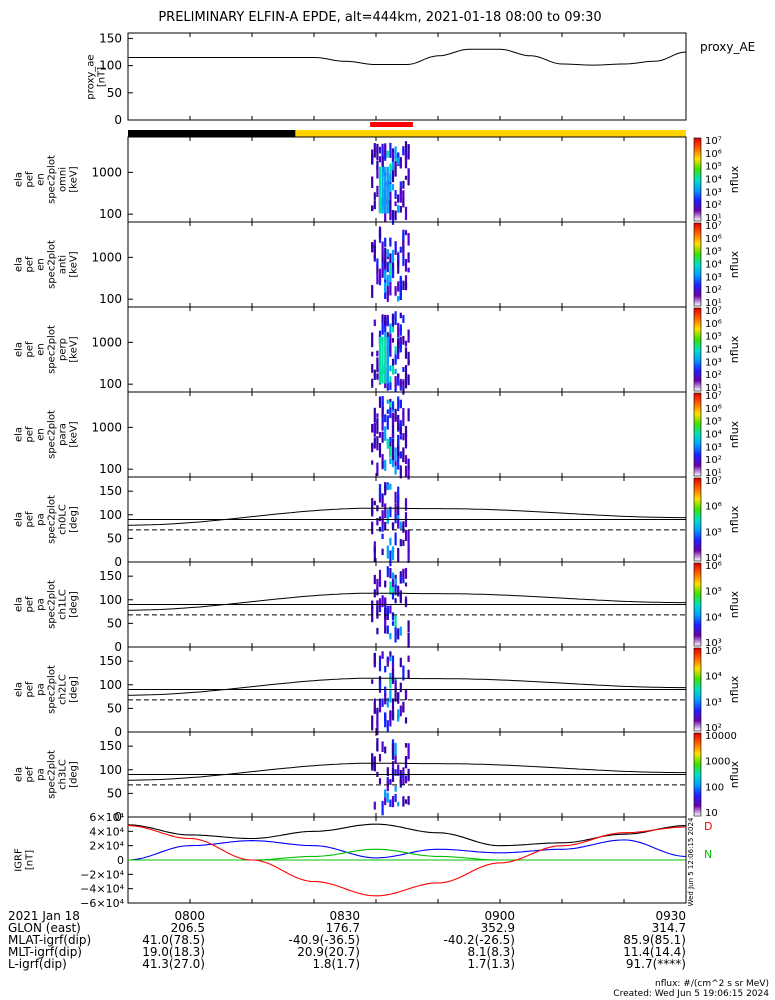 Image resolution: width=775 pixels, height=1000 pixels. Describe the element at coordinates (713, 566) in the screenshot. I see `panel-5-cbar-tick-3: 10⁶` at that location.